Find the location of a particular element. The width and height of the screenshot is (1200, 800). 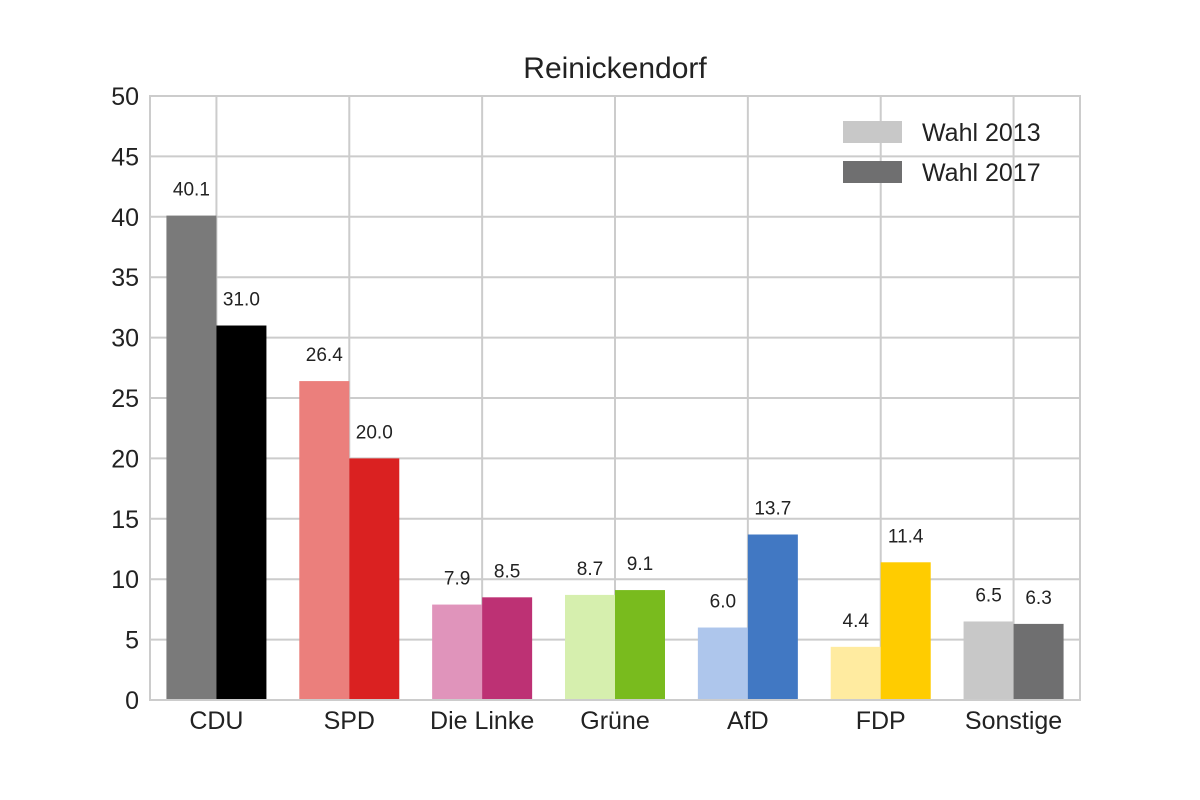

value-label: 31.0 is located at coordinates (241, 300).